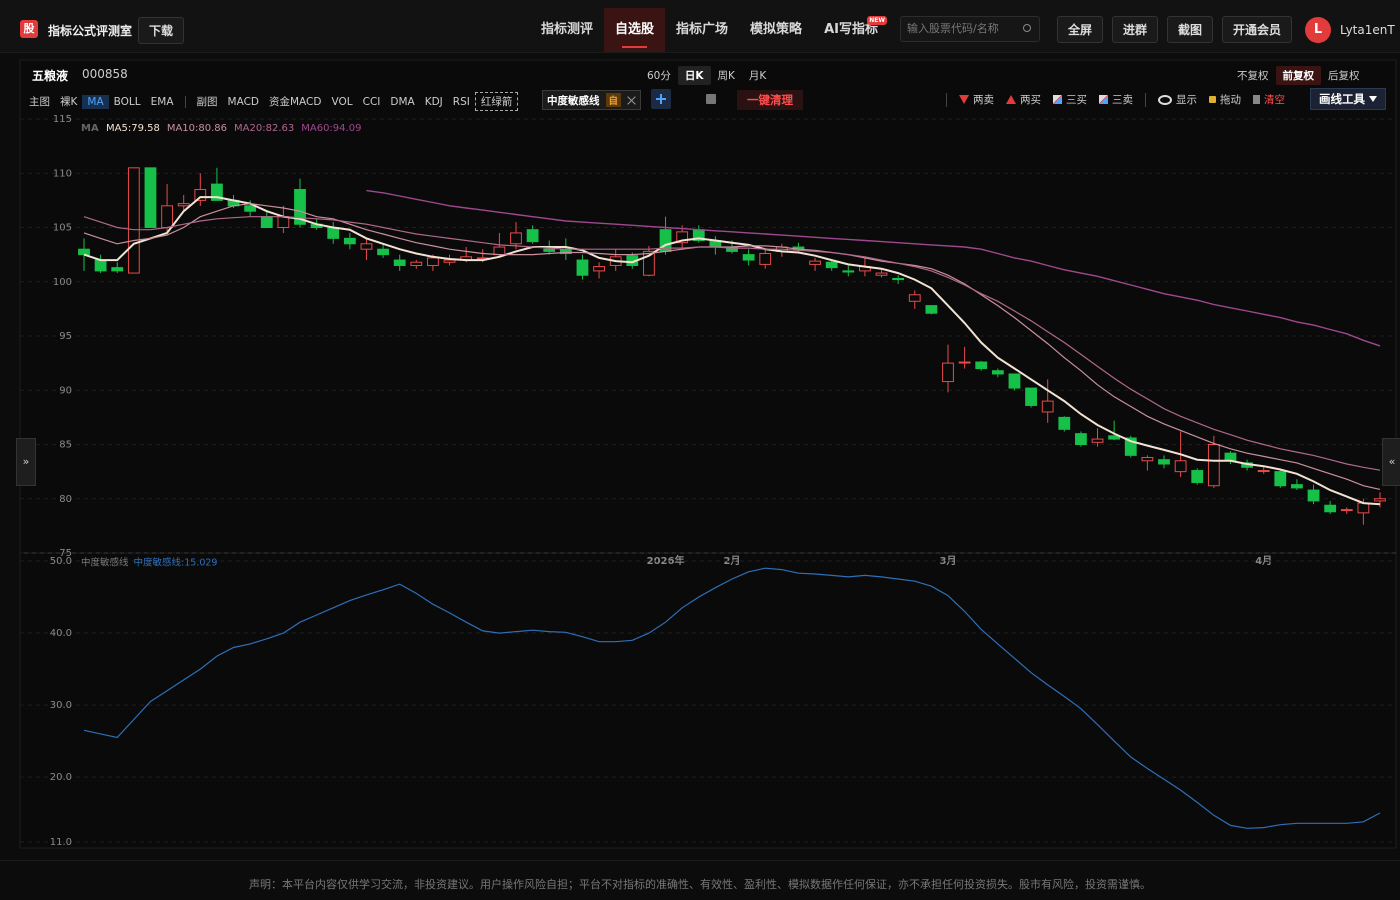 The height and width of the screenshot is (900, 1400). Describe the element at coordinates (592, 100) in the screenshot. I see `indicator-tag: 中度敏感线自` at that location.